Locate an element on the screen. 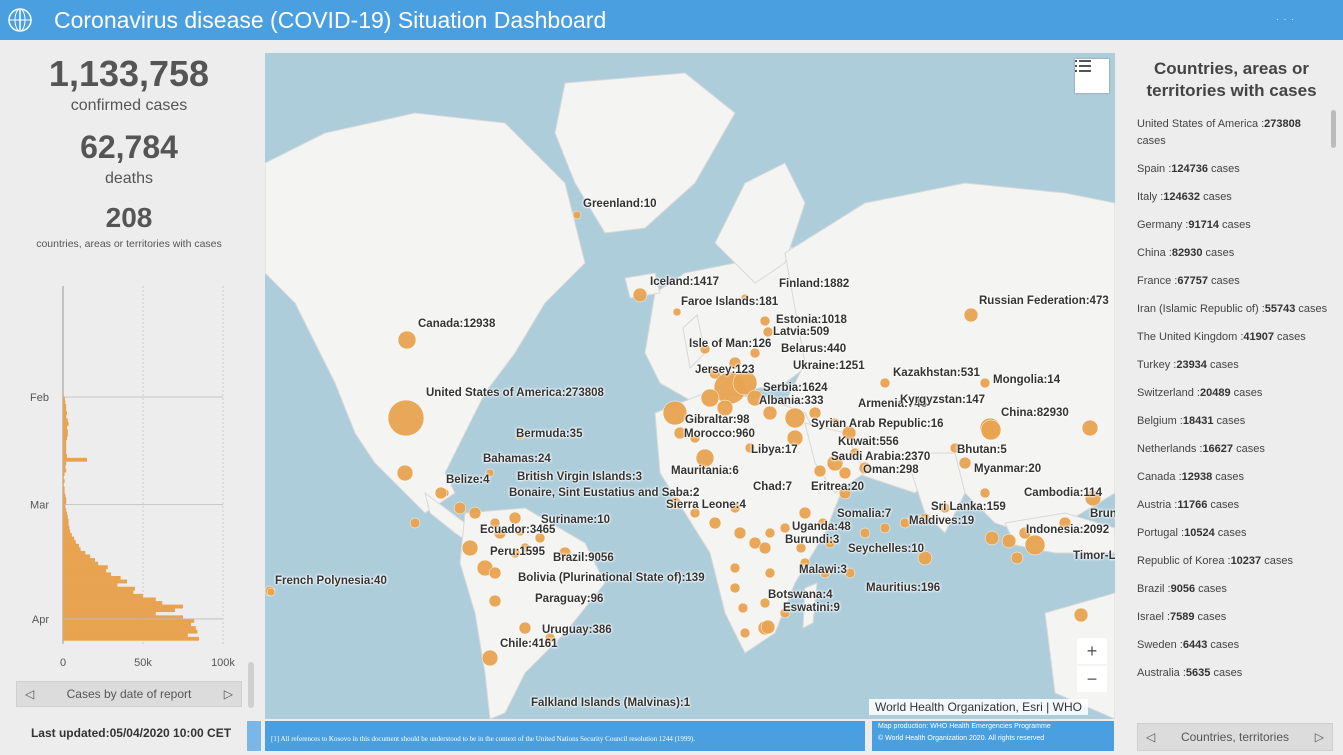 Image resolution: width=1343 pixels, height=755 pixels. map-country-label: Libya:17 is located at coordinates (774, 450).